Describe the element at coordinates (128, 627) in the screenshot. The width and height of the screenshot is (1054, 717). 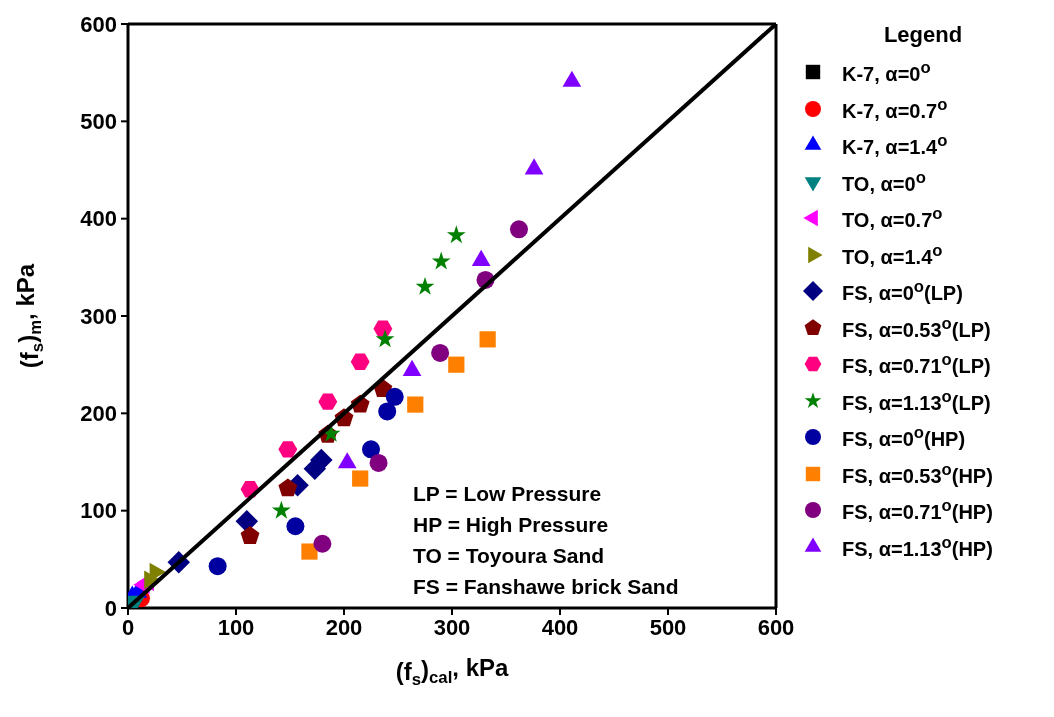
I see `x-tick-label: 0` at that location.